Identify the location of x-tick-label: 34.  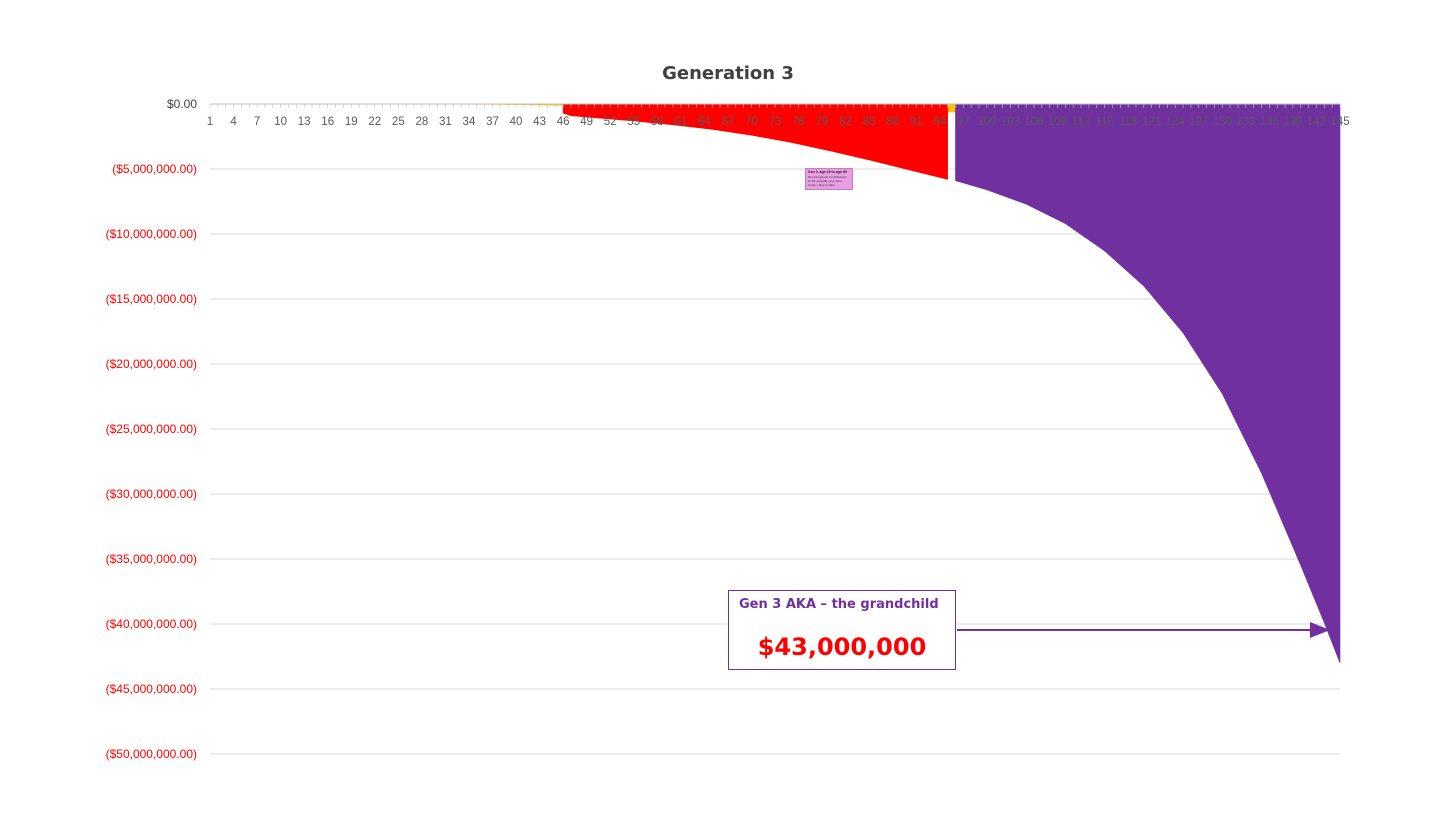
(469, 122).